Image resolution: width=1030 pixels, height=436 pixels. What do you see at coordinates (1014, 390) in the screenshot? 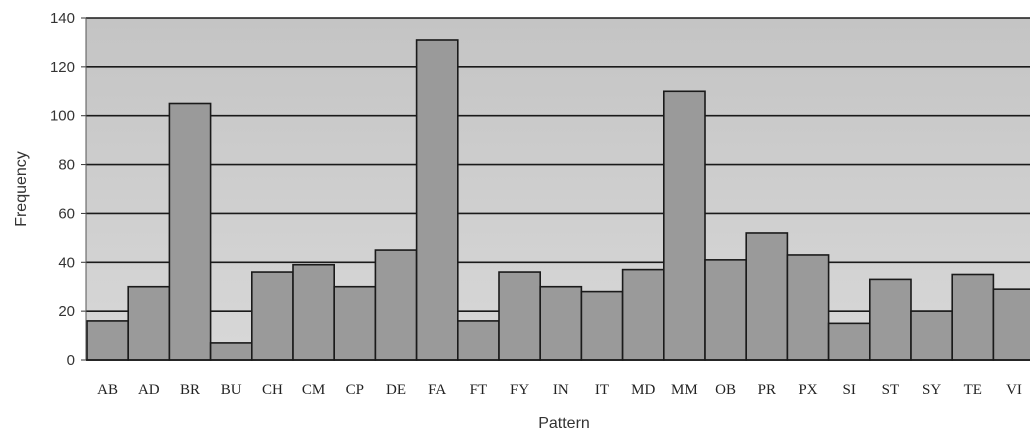
I see `x-tick-label: VI` at bounding box center [1014, 390].